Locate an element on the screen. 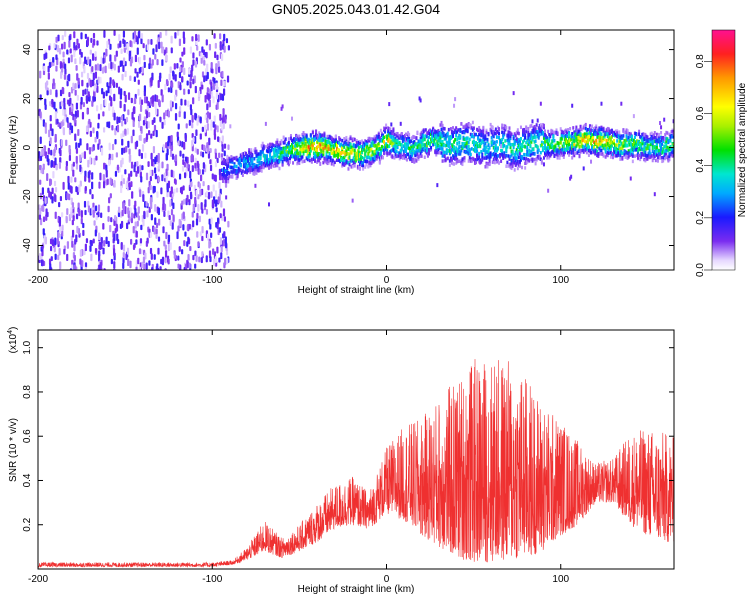  ridge-outlier-cell is located at coordinates (230, 126).